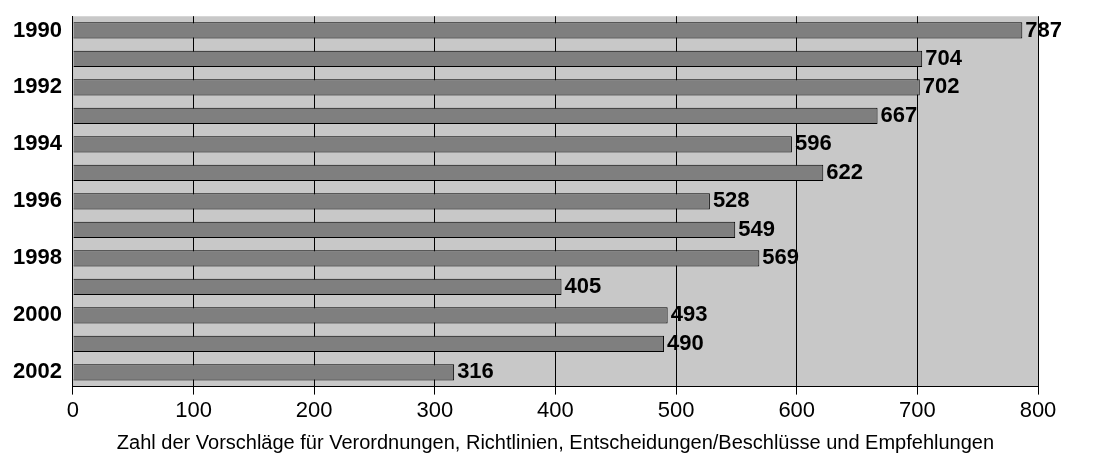 The height and width of the screenshot is (461, 1108). Describe the element at coordinates (941, 86) in the screenshot. I see `data-label: 702` at that location.